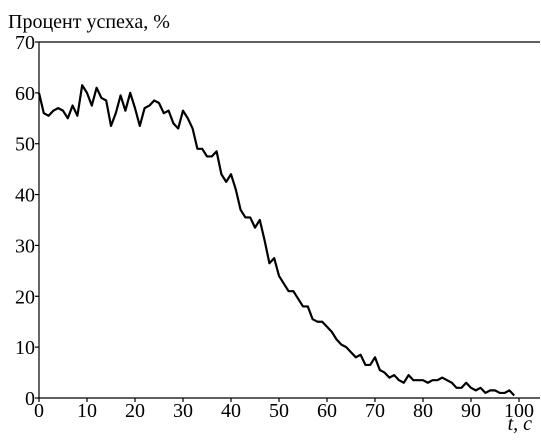 The height and width of the screenshot is (441, 541). I want to click on x-tick-label: 40, so click(231, 411).